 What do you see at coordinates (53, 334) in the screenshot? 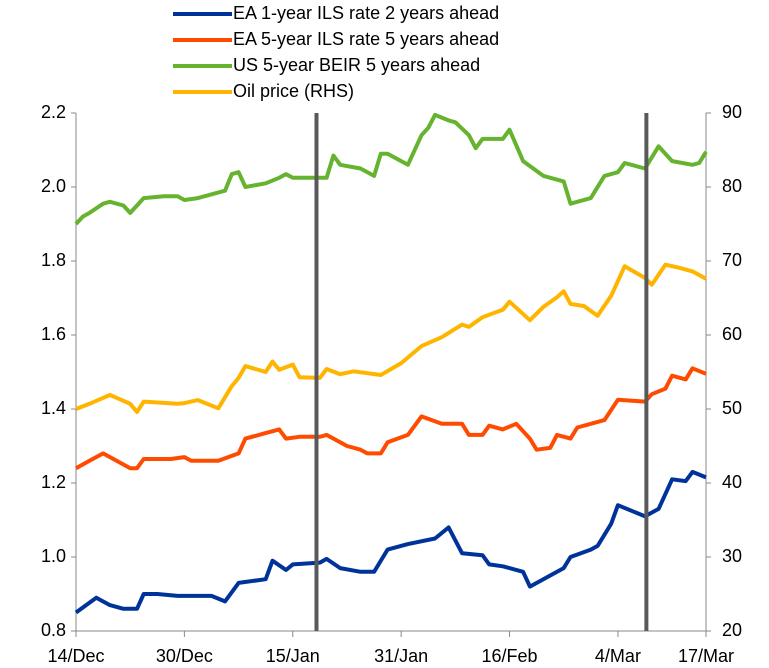
I see `y-tick-label: 1.6` at bounding box center [53, 334].